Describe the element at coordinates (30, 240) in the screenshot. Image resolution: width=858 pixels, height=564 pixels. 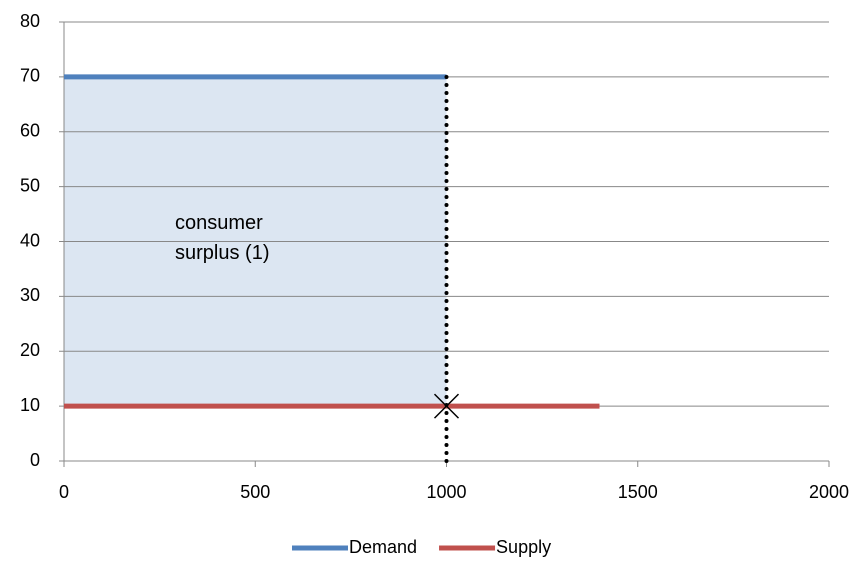
I see `y-tick-label: 40` at that location.